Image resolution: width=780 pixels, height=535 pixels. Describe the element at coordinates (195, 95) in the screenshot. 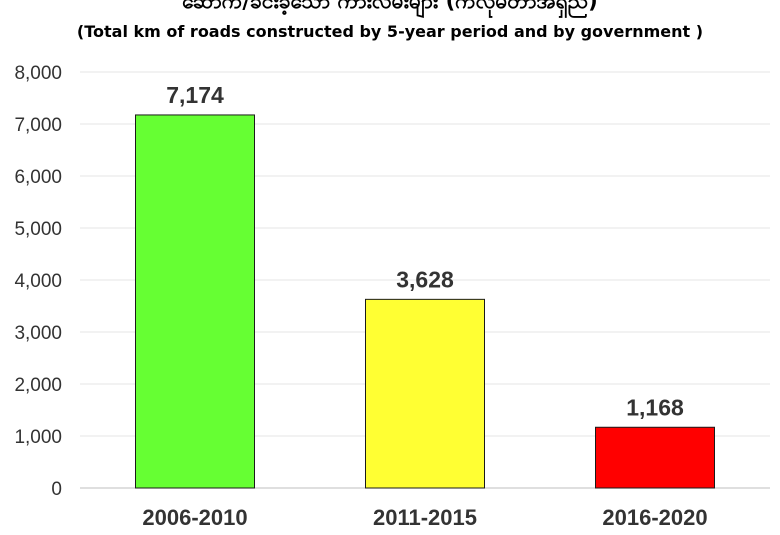

I see `data-label: 7,174` at that location.